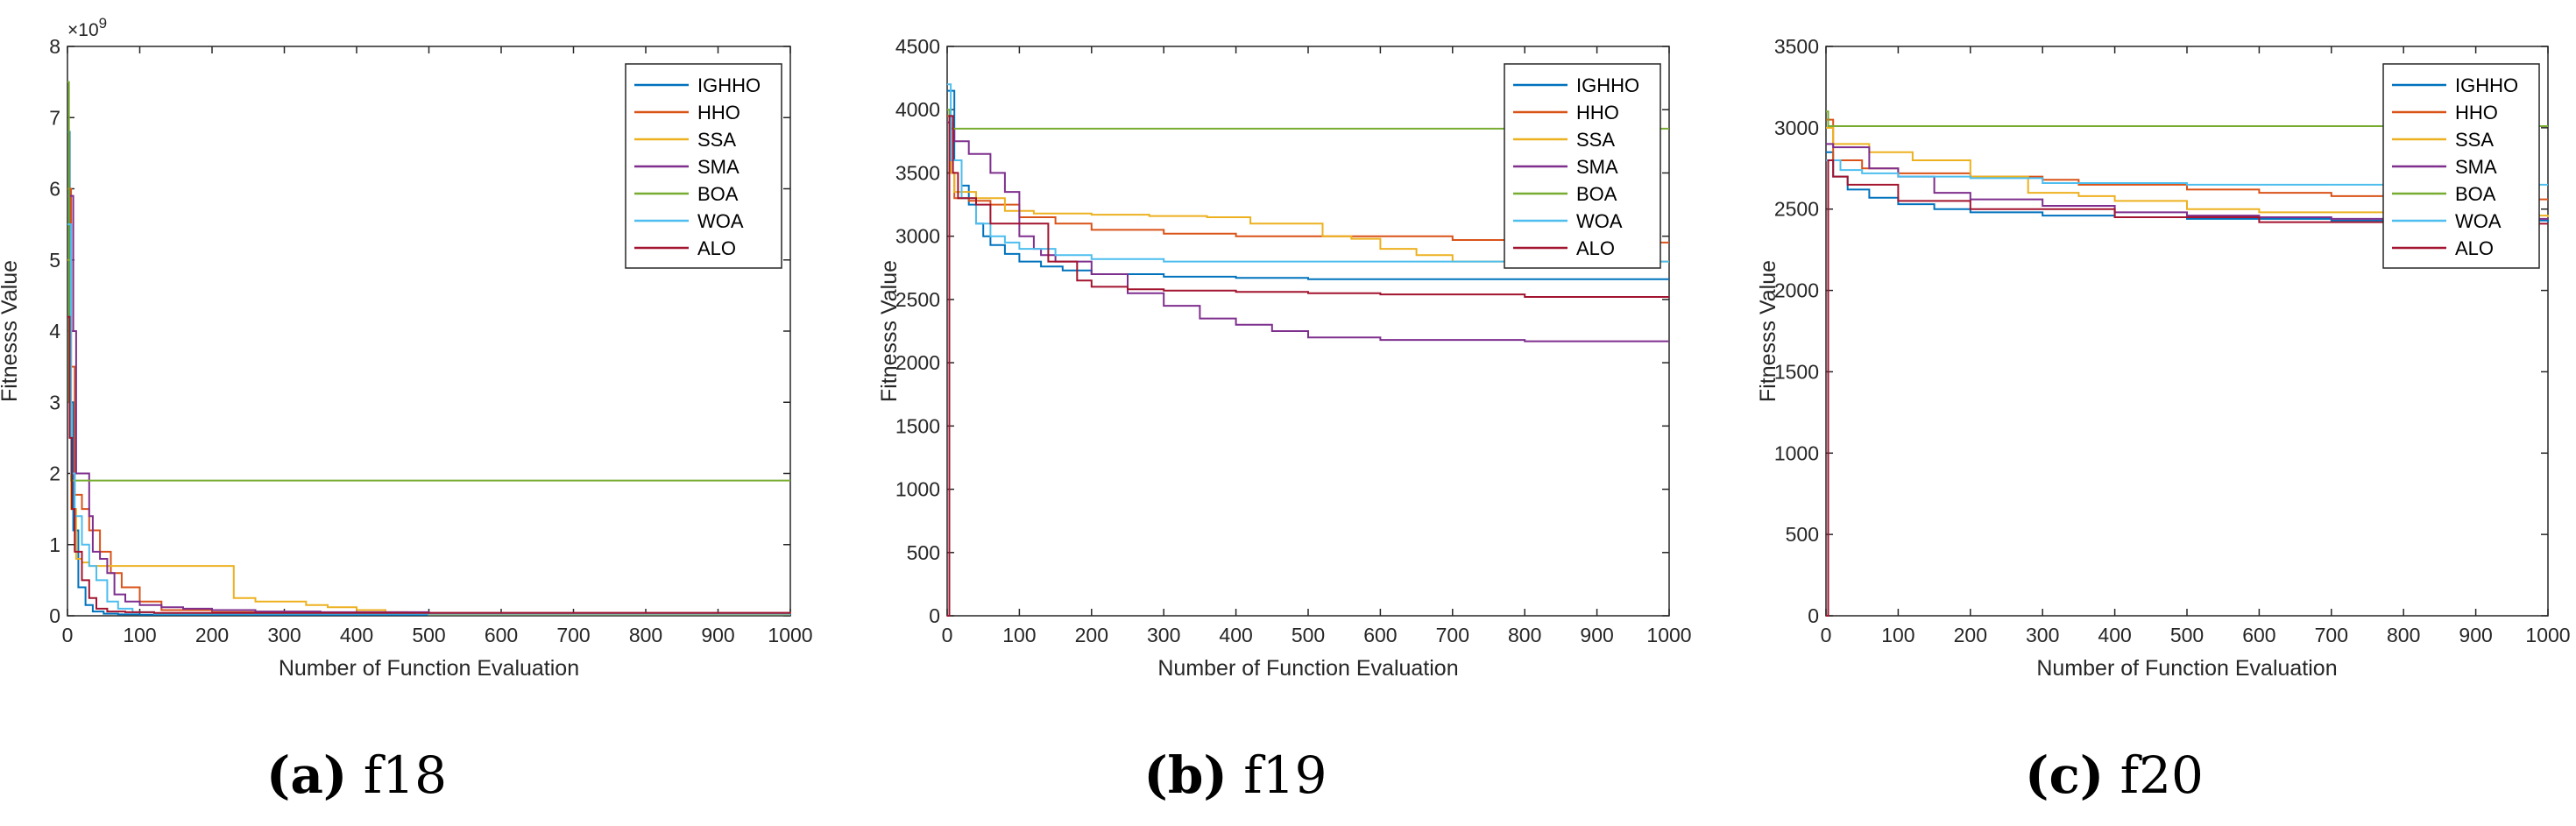  I want to click on y-tick-label: 1, so click(54, 544).